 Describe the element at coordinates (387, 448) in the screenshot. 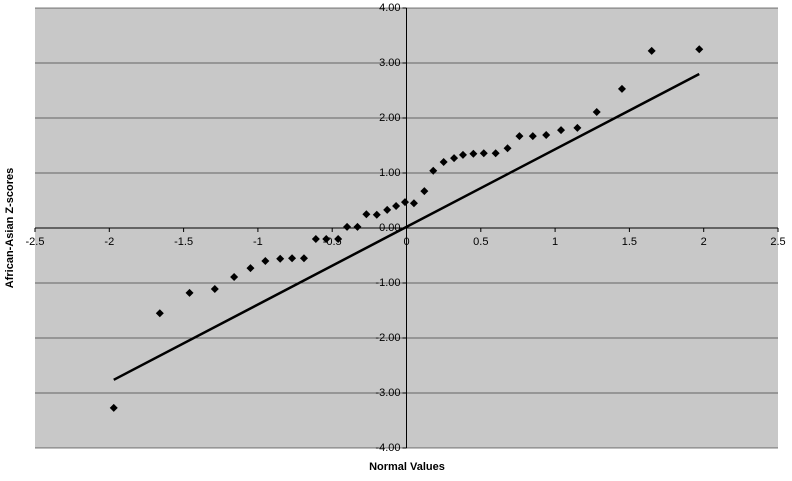

I see `y-tick-label: -4.00` at that location.